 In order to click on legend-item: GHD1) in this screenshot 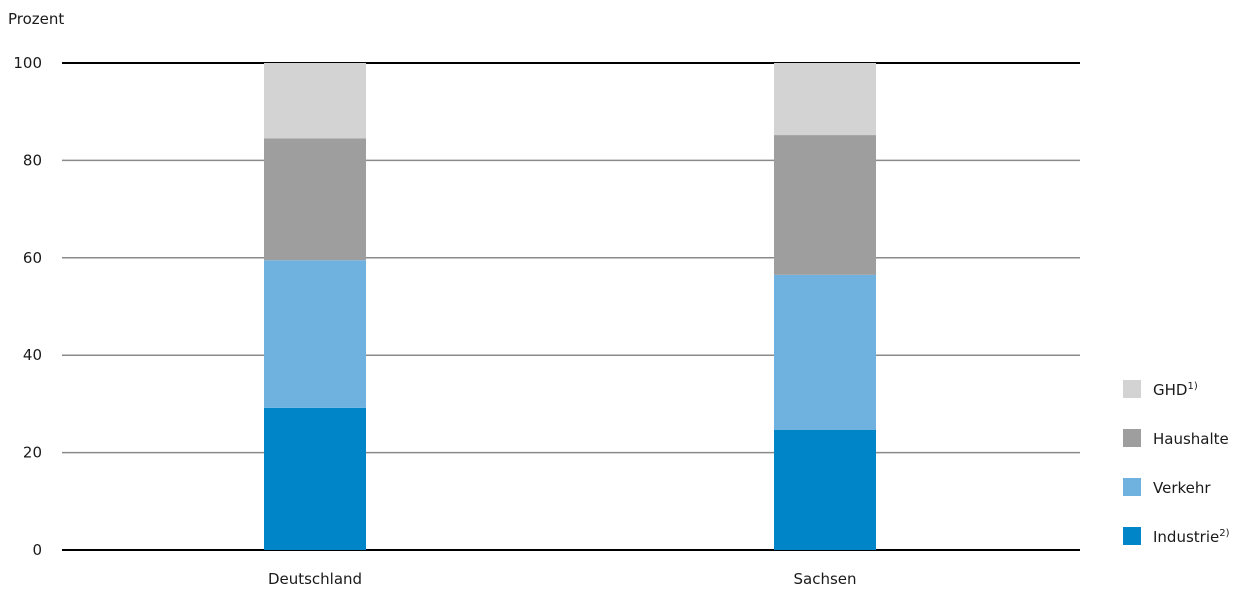, I will do `click(1160, 389)`.